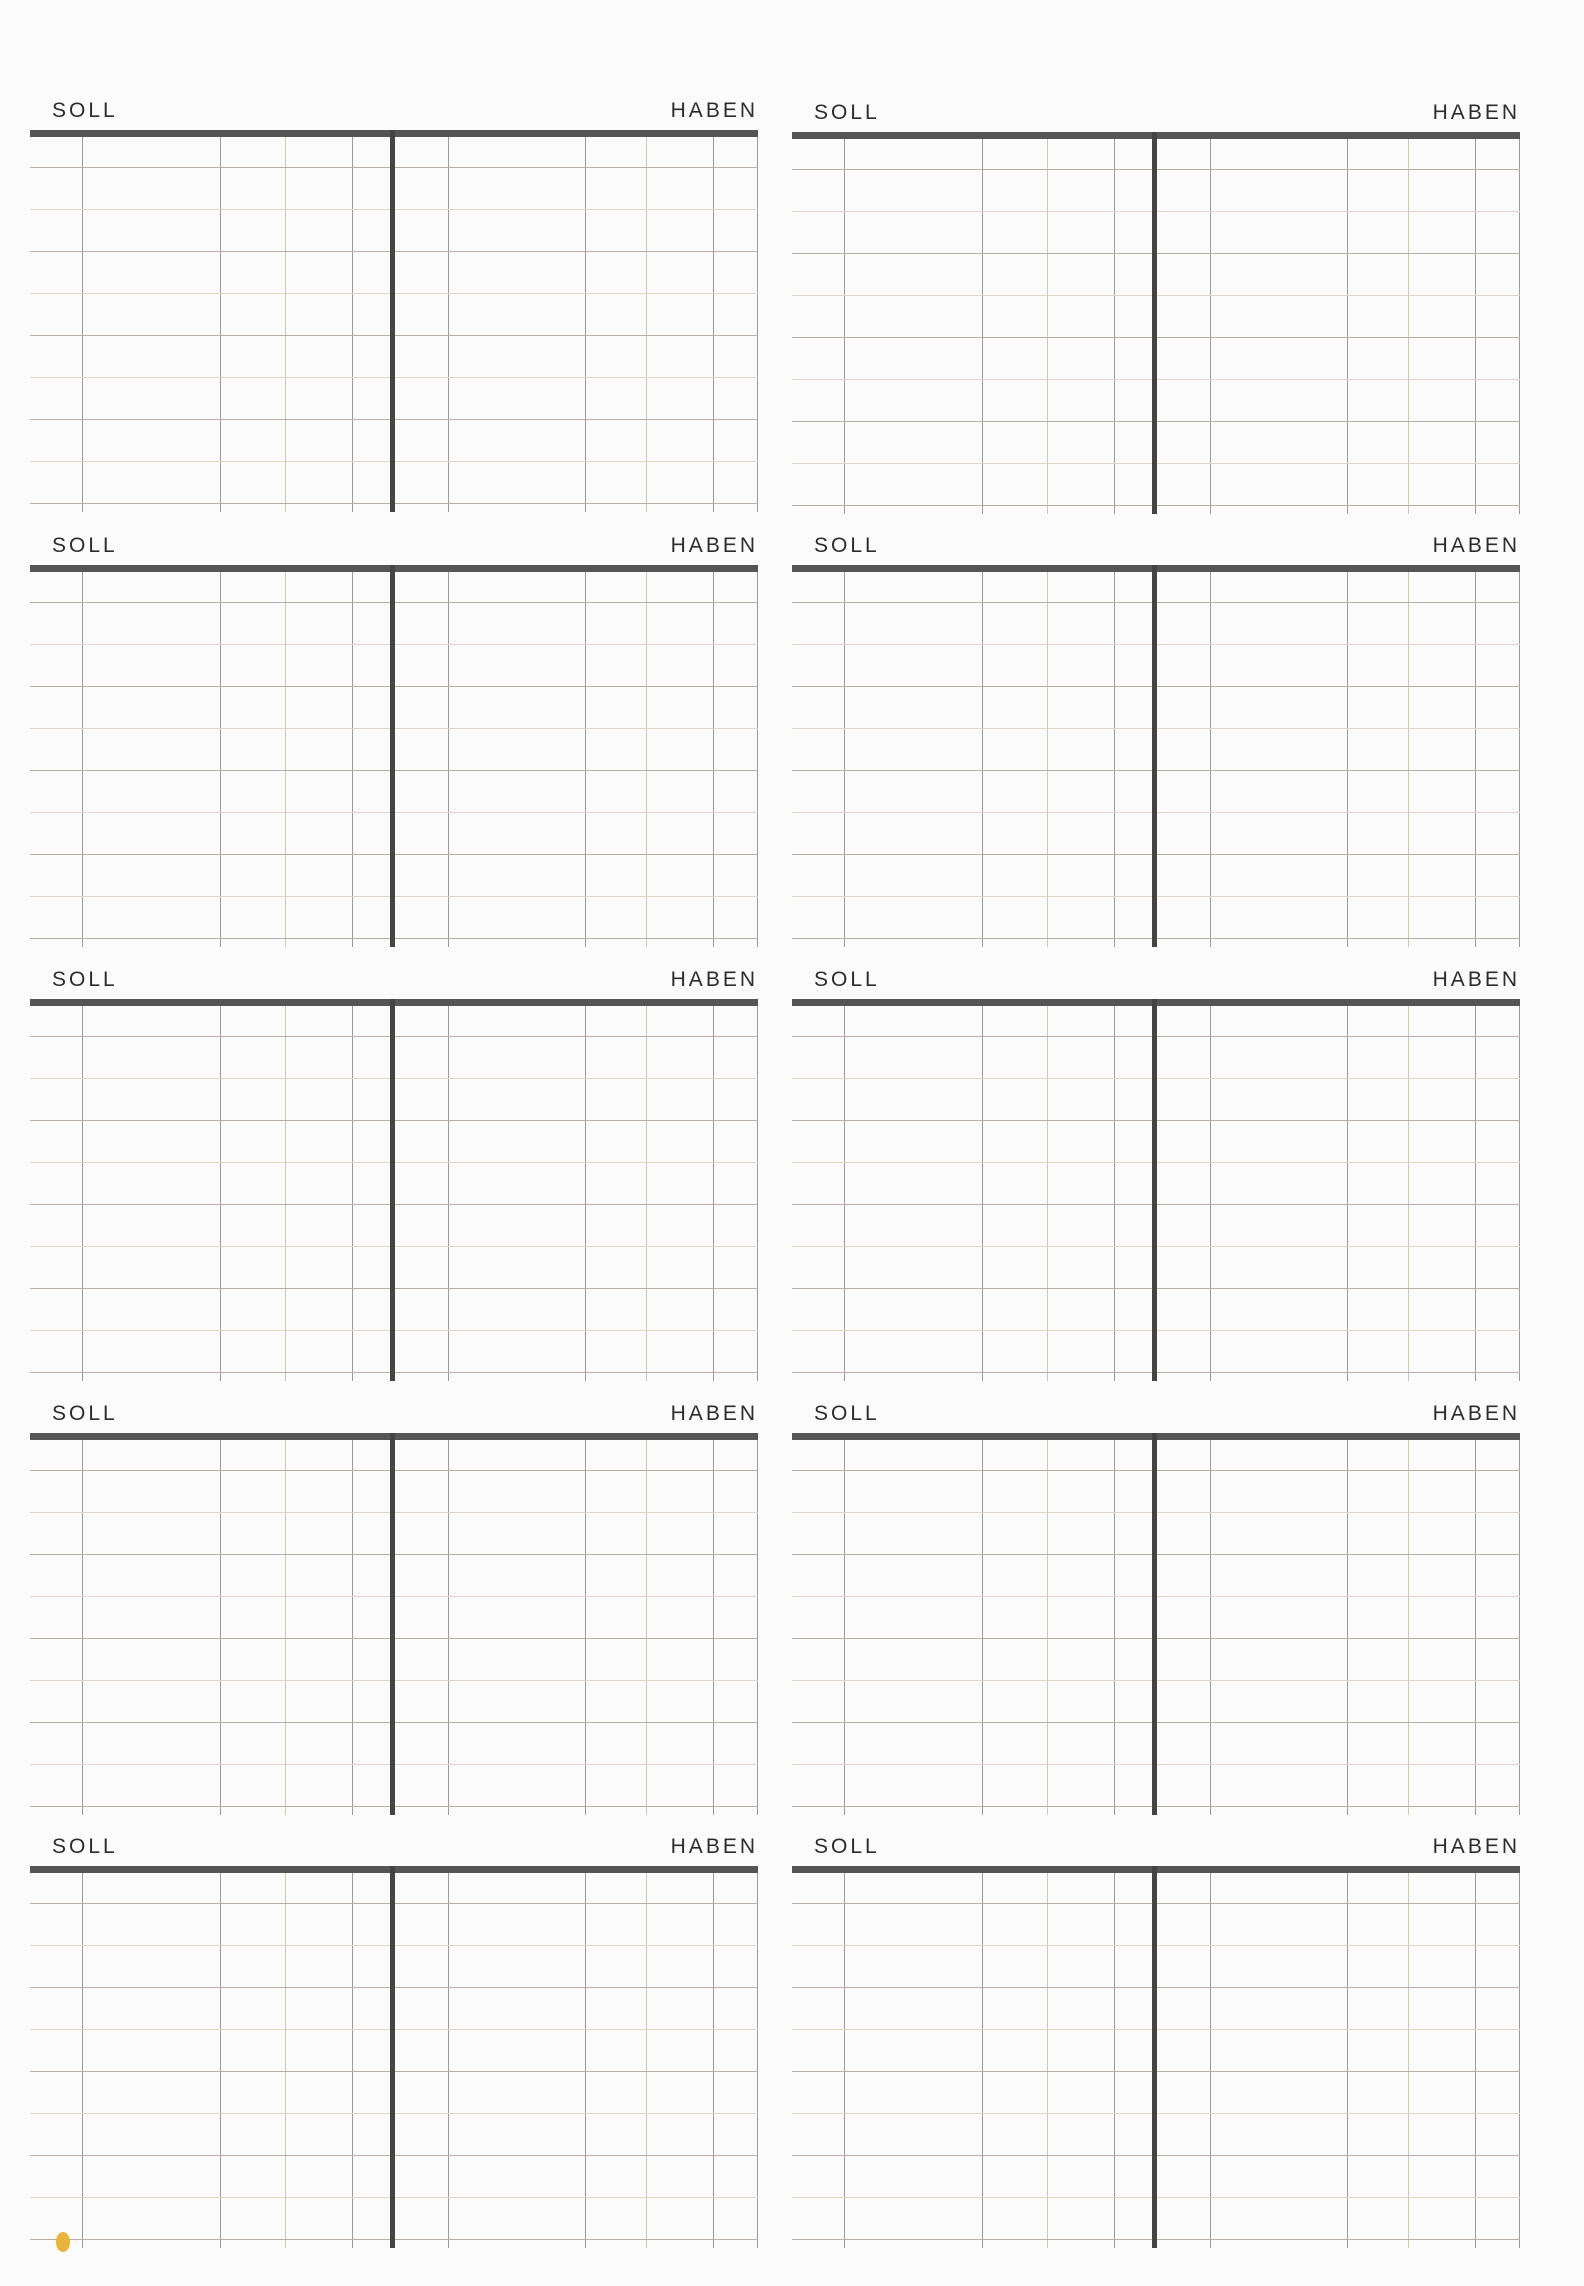 The height and width of the screenshot is (2286, 1584). I want to click on t-account-4: SOLL HABEN, so click(1156, 740).